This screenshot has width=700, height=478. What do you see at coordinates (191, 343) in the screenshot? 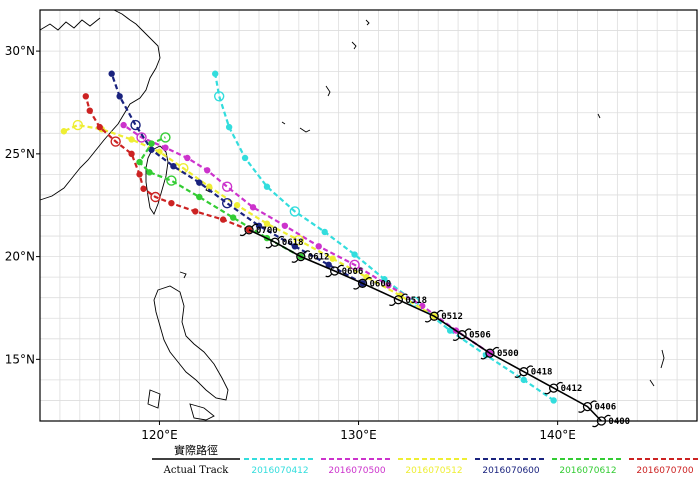
I see `luzon-coastline` at bounding box center [191, 343].